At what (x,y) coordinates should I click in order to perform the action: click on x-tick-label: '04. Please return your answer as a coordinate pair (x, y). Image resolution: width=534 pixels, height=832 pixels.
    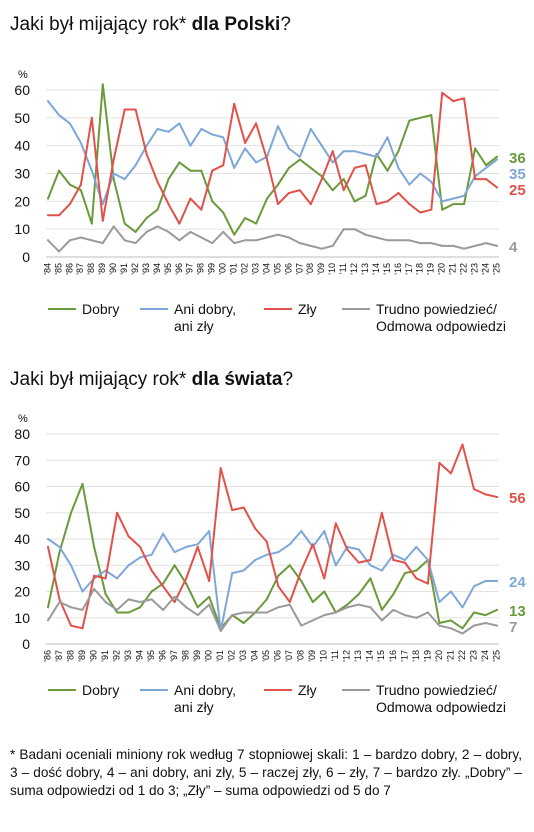
    Looking at the image, I should click on (255, 656).